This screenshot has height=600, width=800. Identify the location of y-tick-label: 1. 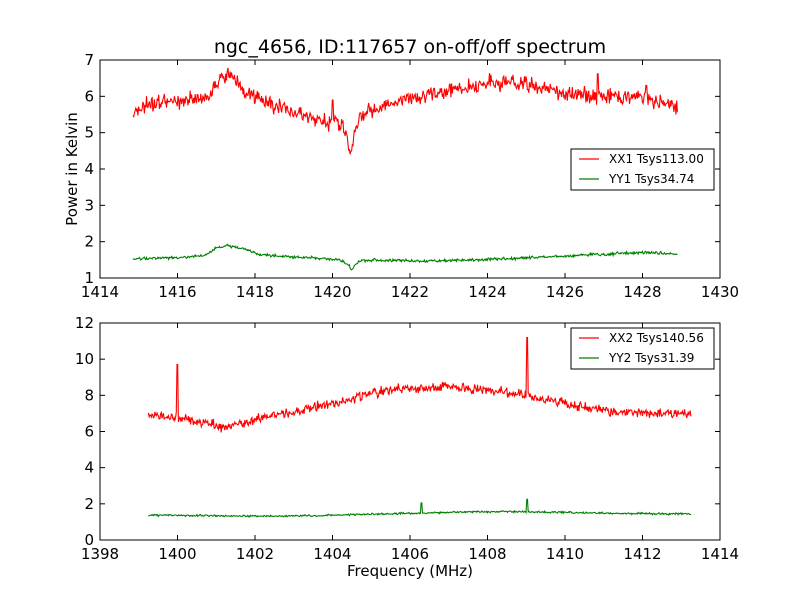
(89, 278).